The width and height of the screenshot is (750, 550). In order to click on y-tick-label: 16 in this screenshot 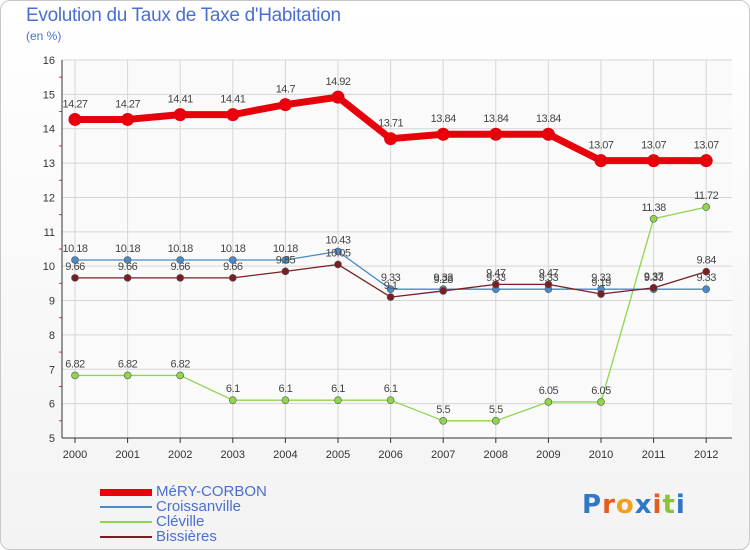, I will do `click(49, 61)`.